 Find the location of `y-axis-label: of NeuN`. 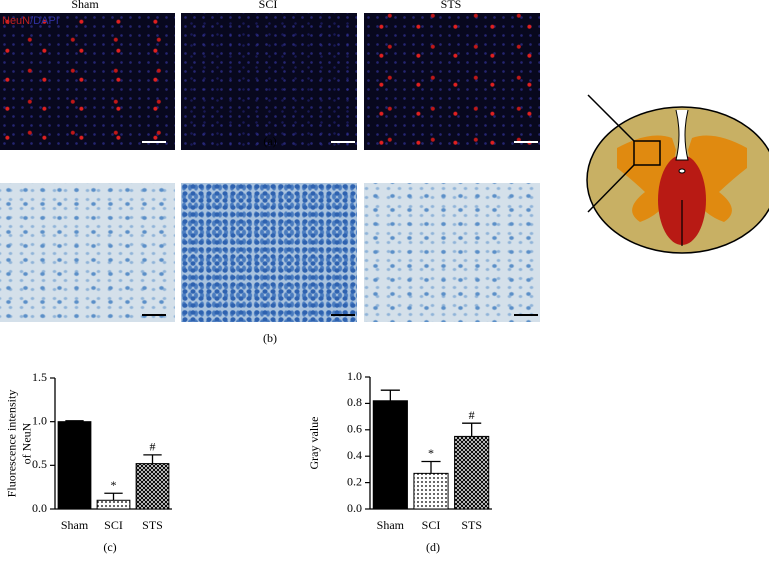

y-axis-label: of NeuN is located at coordinates (26, 443).